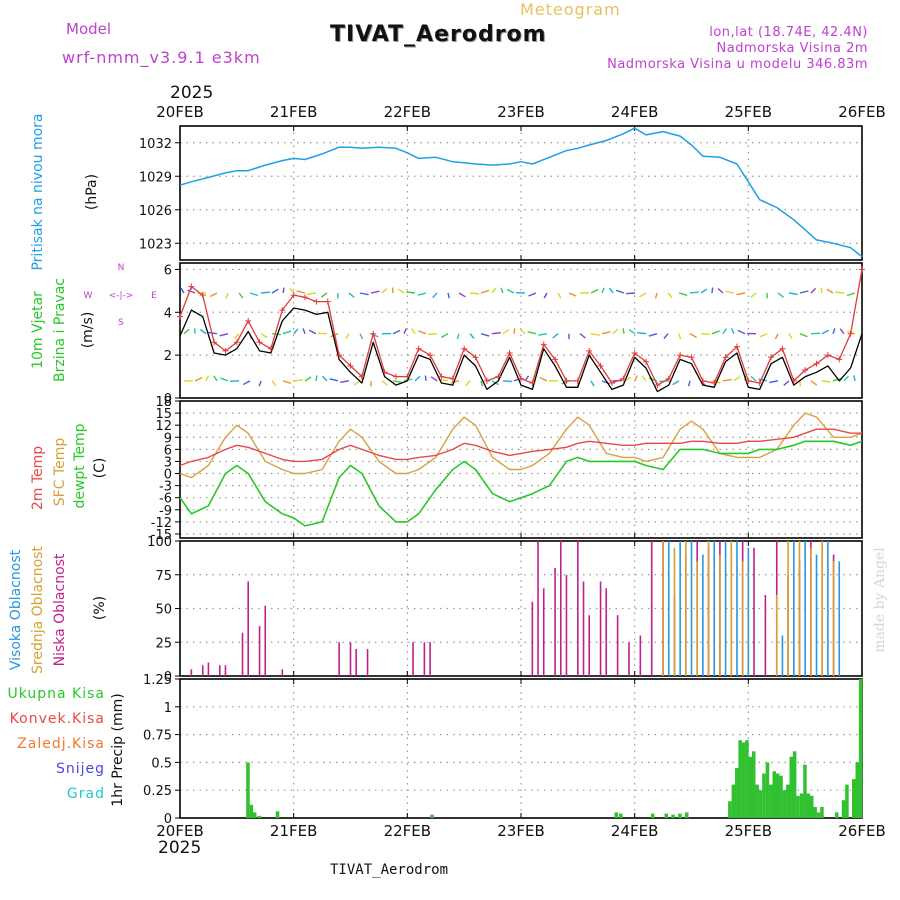 This screenshot has height=900, width=900. I want to click on precip-legend-snow: Snijeg, so click(80, 769).